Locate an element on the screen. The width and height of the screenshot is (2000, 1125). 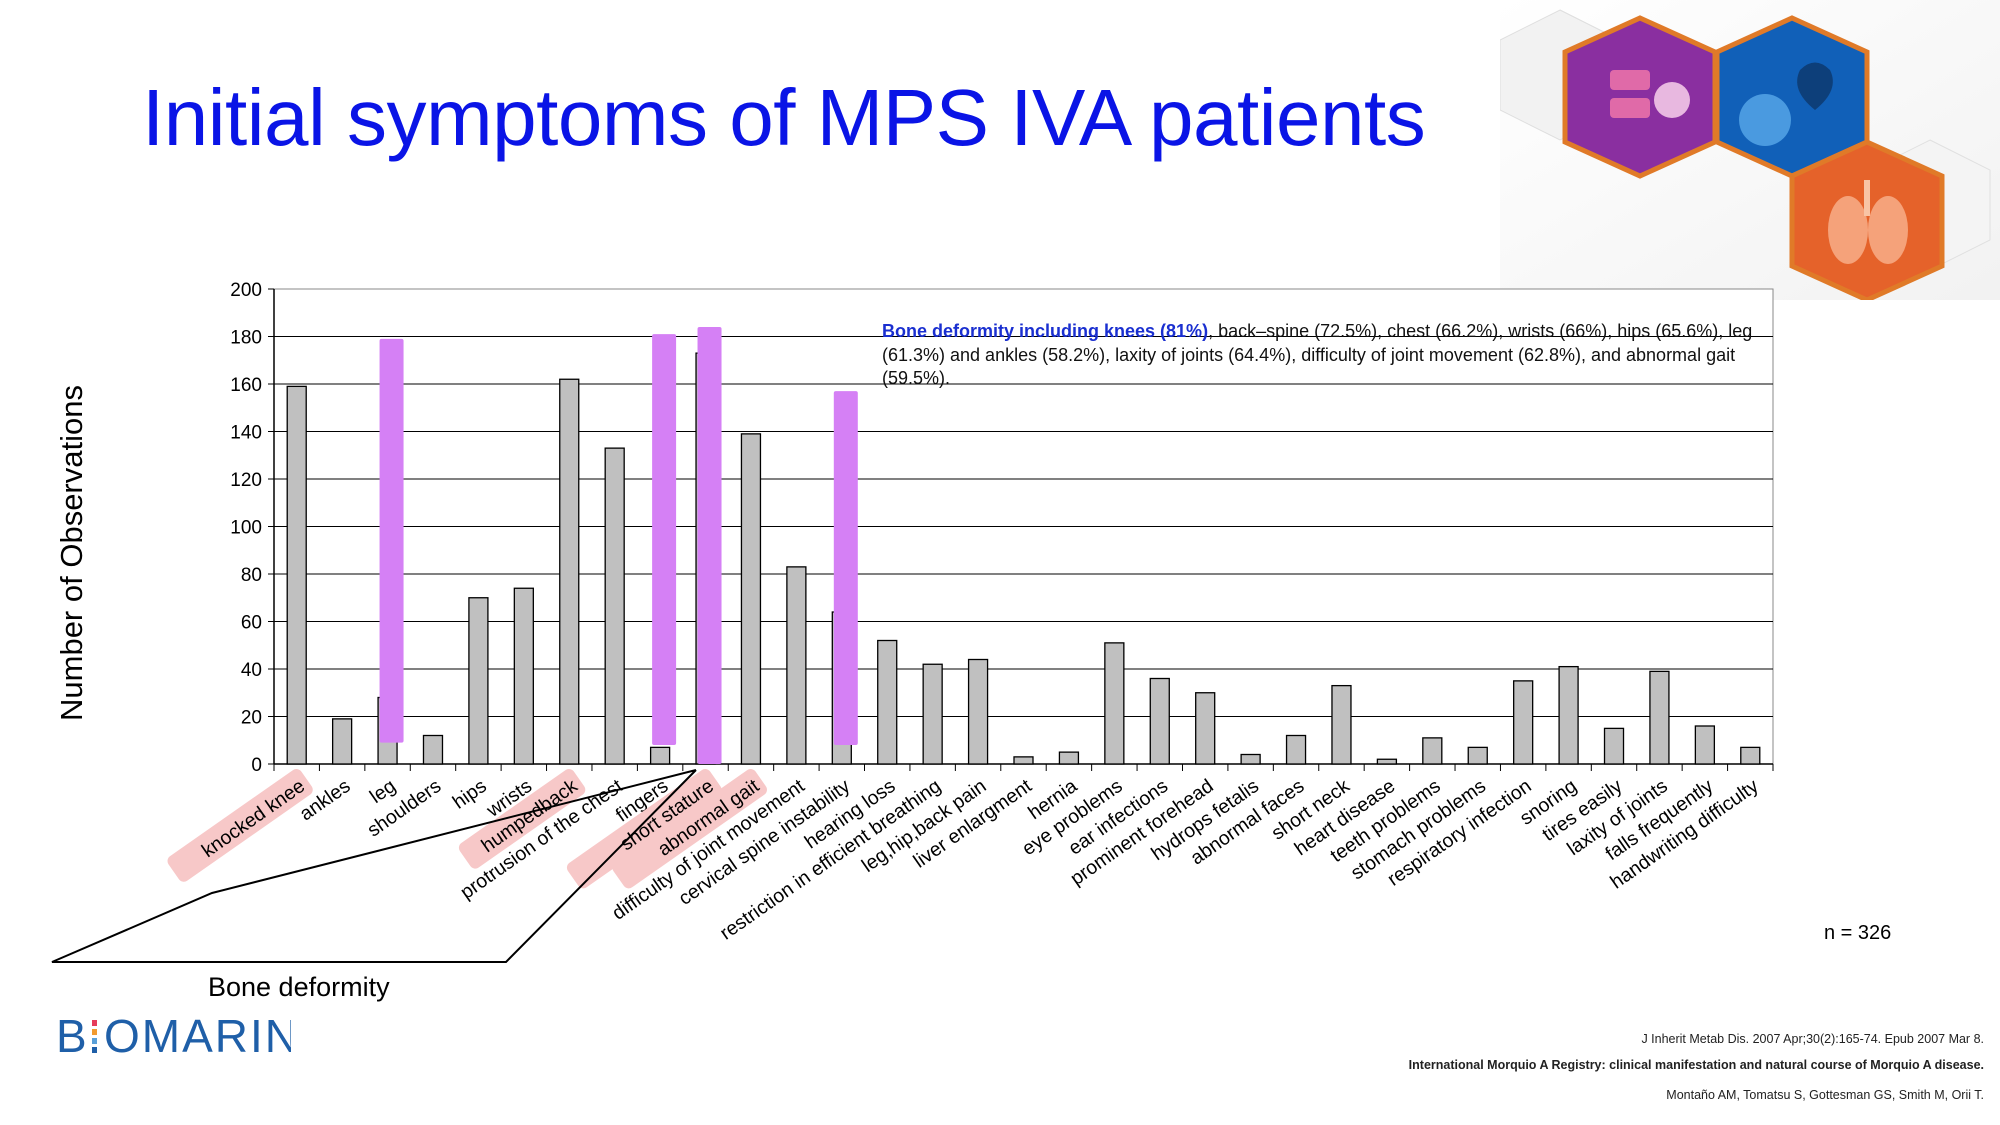
y-tick-label: 0 is located at coordinates (256, 765).